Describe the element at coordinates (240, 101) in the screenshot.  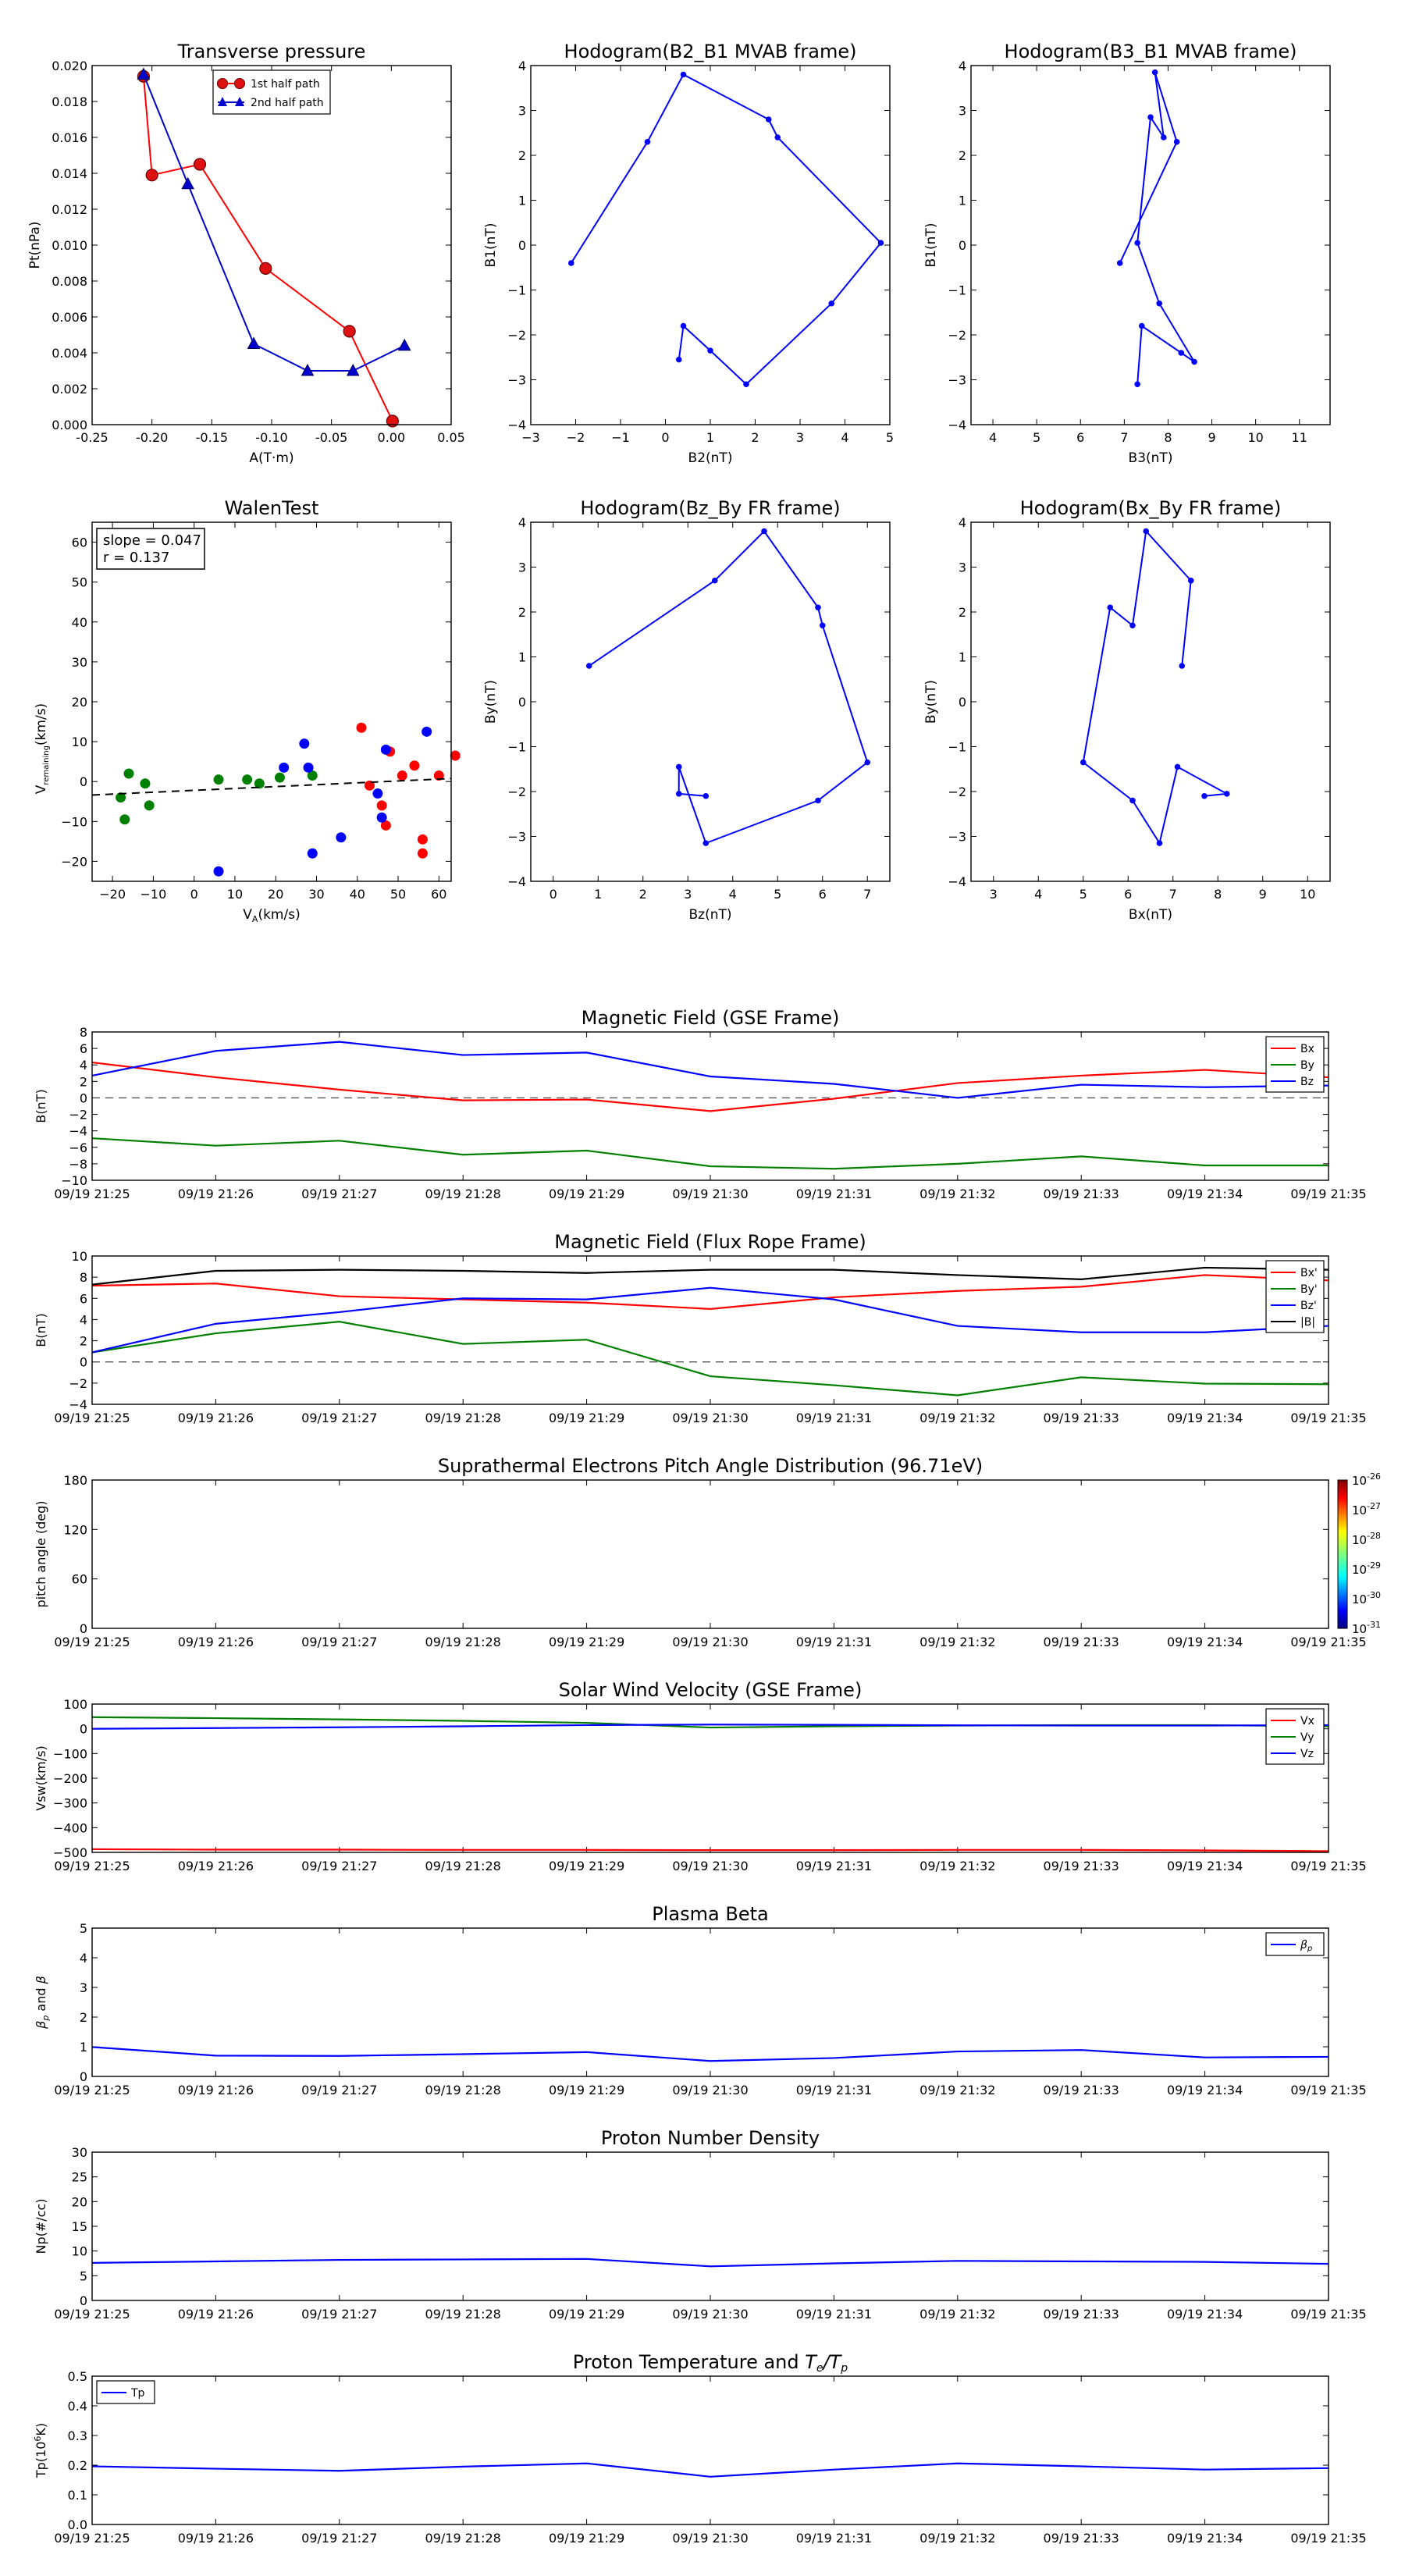
I see `transverse-legend-marker` at that location.